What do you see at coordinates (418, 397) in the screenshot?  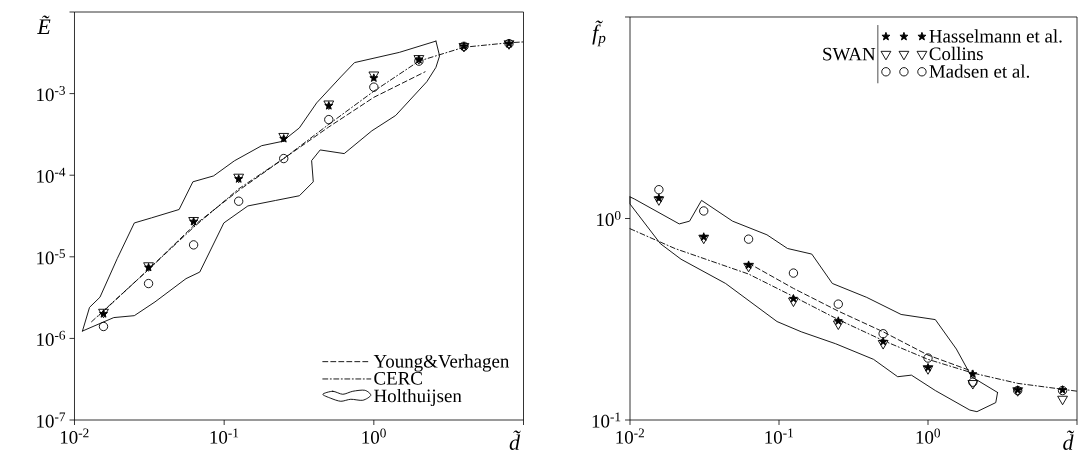 I see `legend-label: Holthuijsen` at bounding box center [418, 397].